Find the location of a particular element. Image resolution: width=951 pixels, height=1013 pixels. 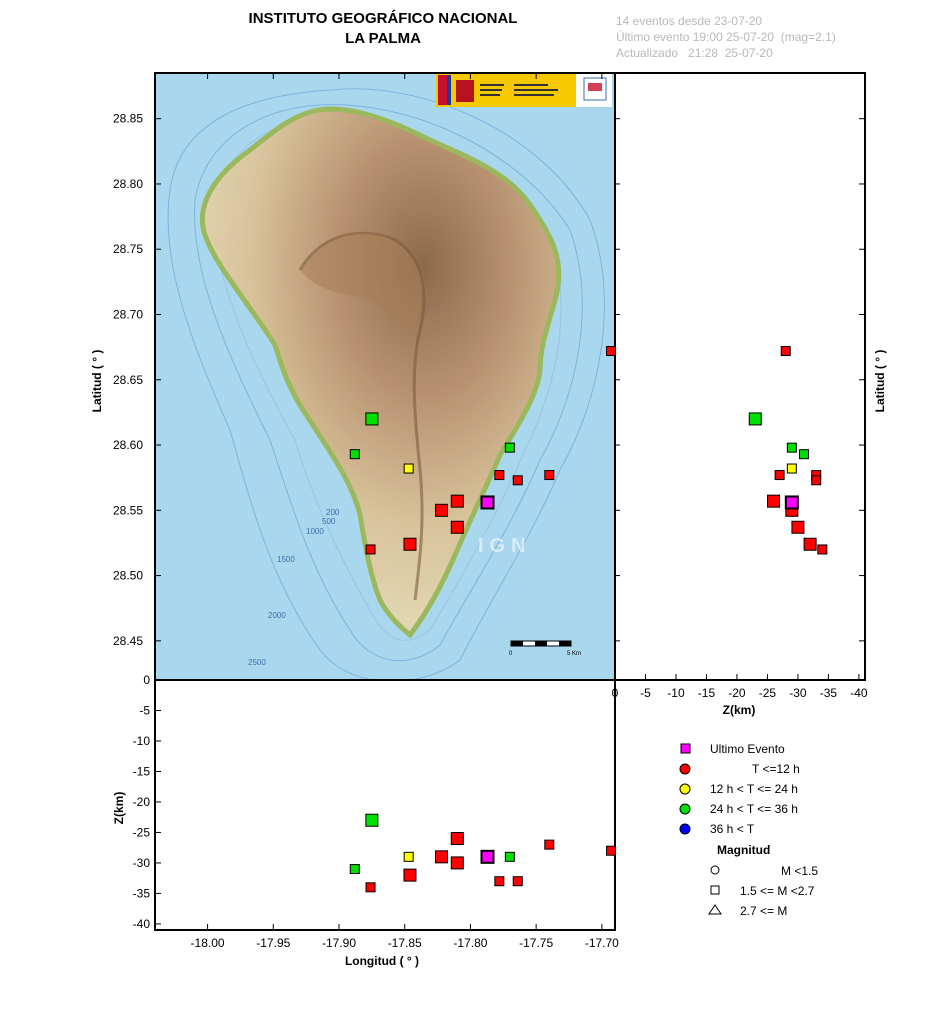

z-axis-label-bottom: Z(km) is located at coordinates (119, 808).